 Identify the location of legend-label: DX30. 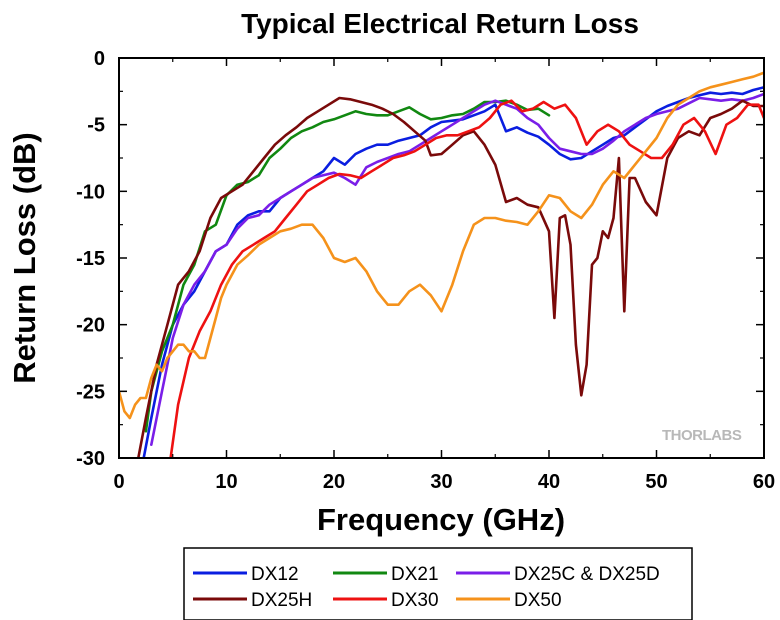
(415, 600).